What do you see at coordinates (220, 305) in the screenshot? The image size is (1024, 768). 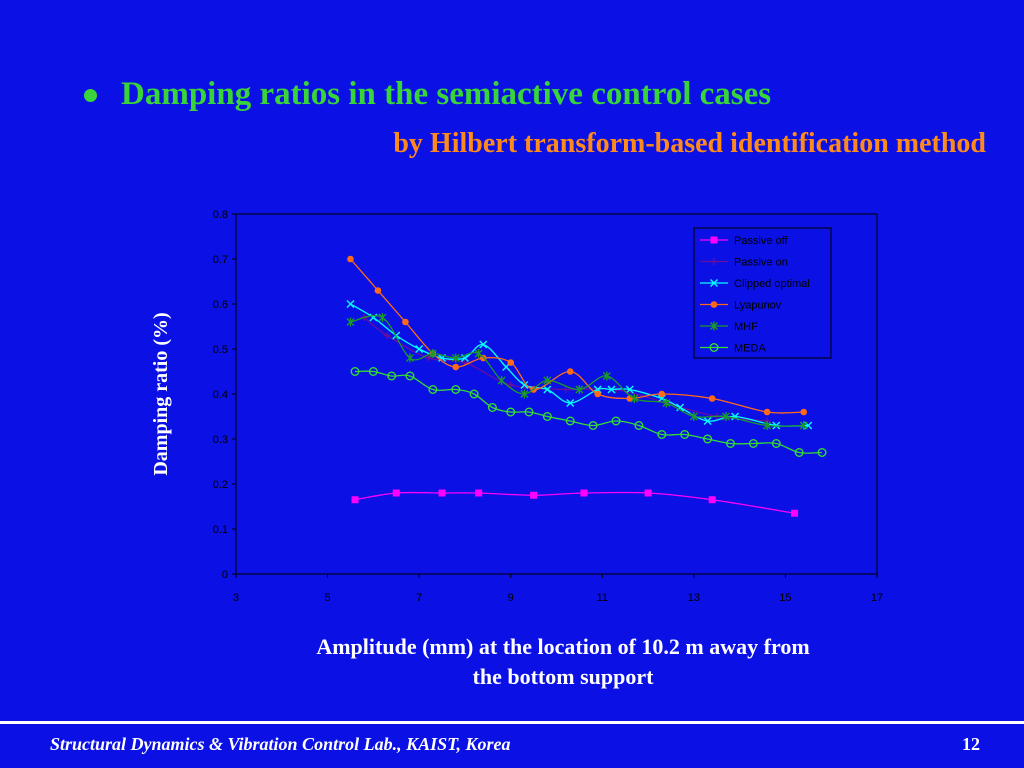 I see `y-tick-label: 0.6` at bounding box center [220, 305].